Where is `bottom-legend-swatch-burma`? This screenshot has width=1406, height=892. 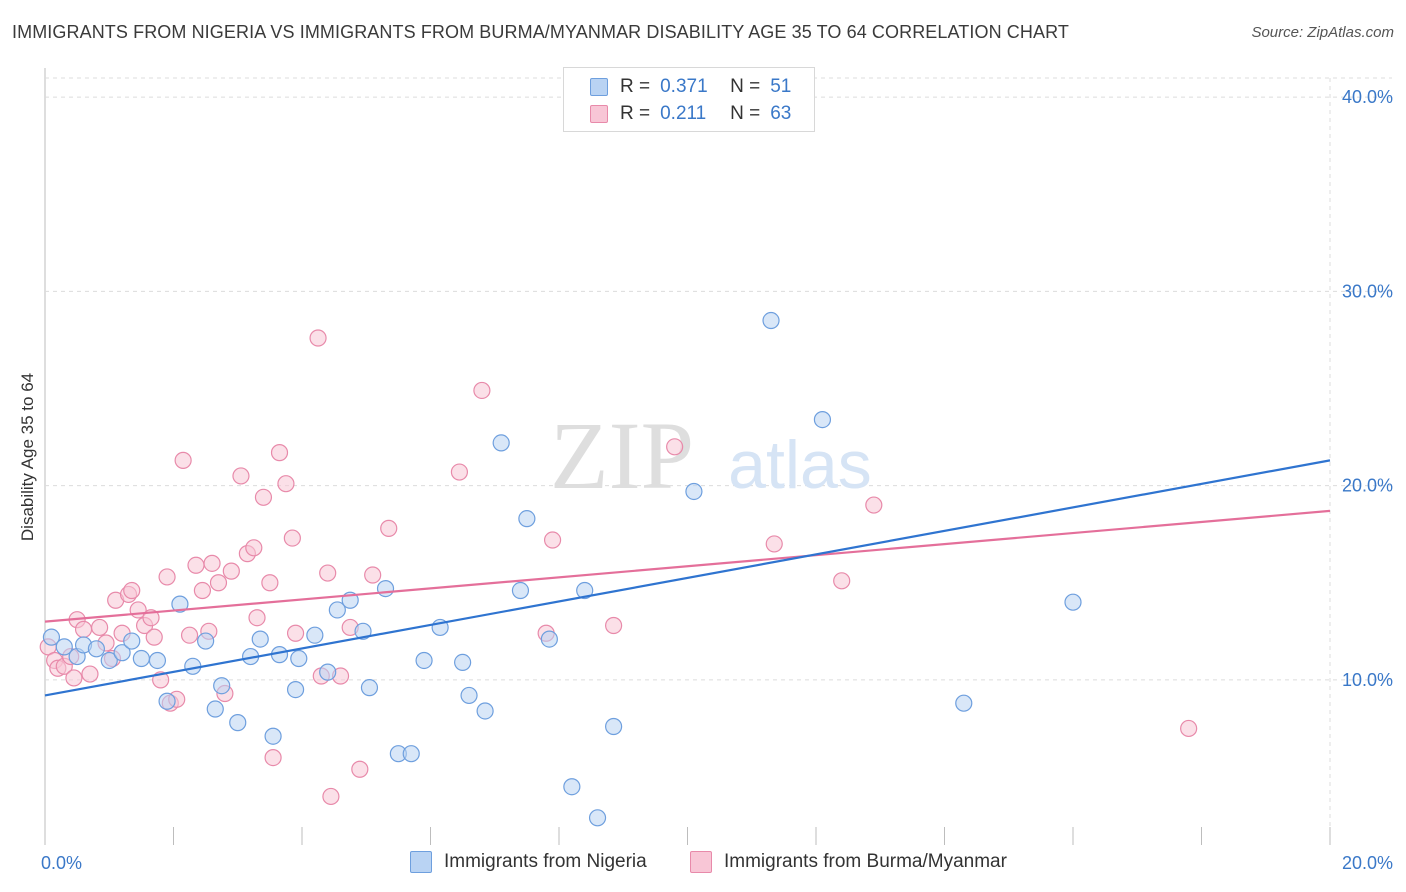
bottom-legend-swatch-burma is located at coordinates (701, 862).